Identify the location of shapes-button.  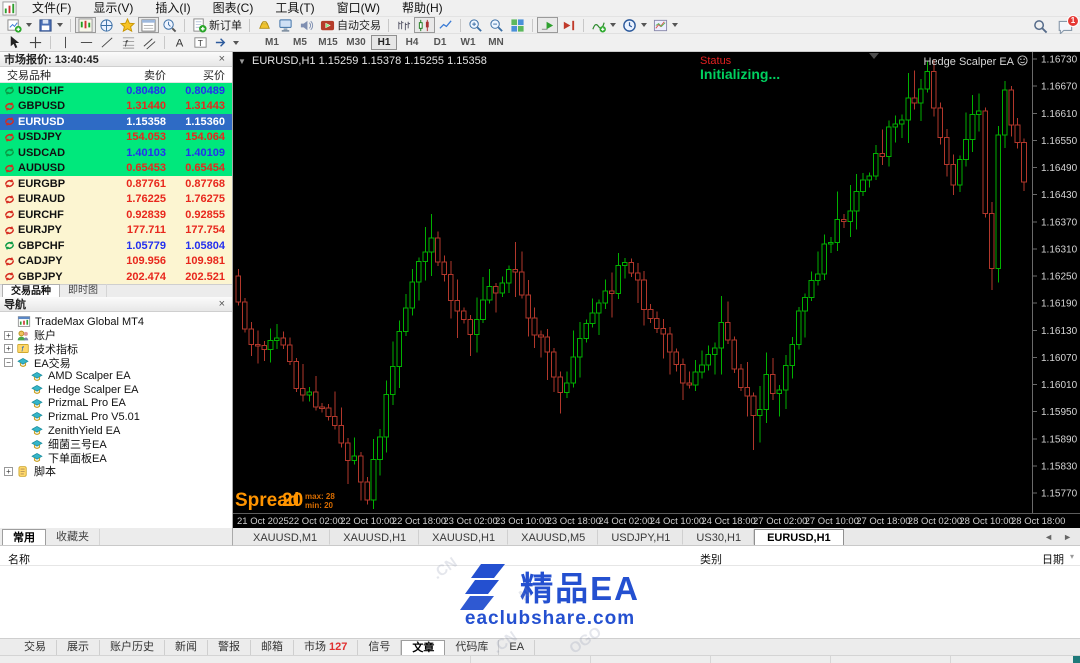
(226, 43).